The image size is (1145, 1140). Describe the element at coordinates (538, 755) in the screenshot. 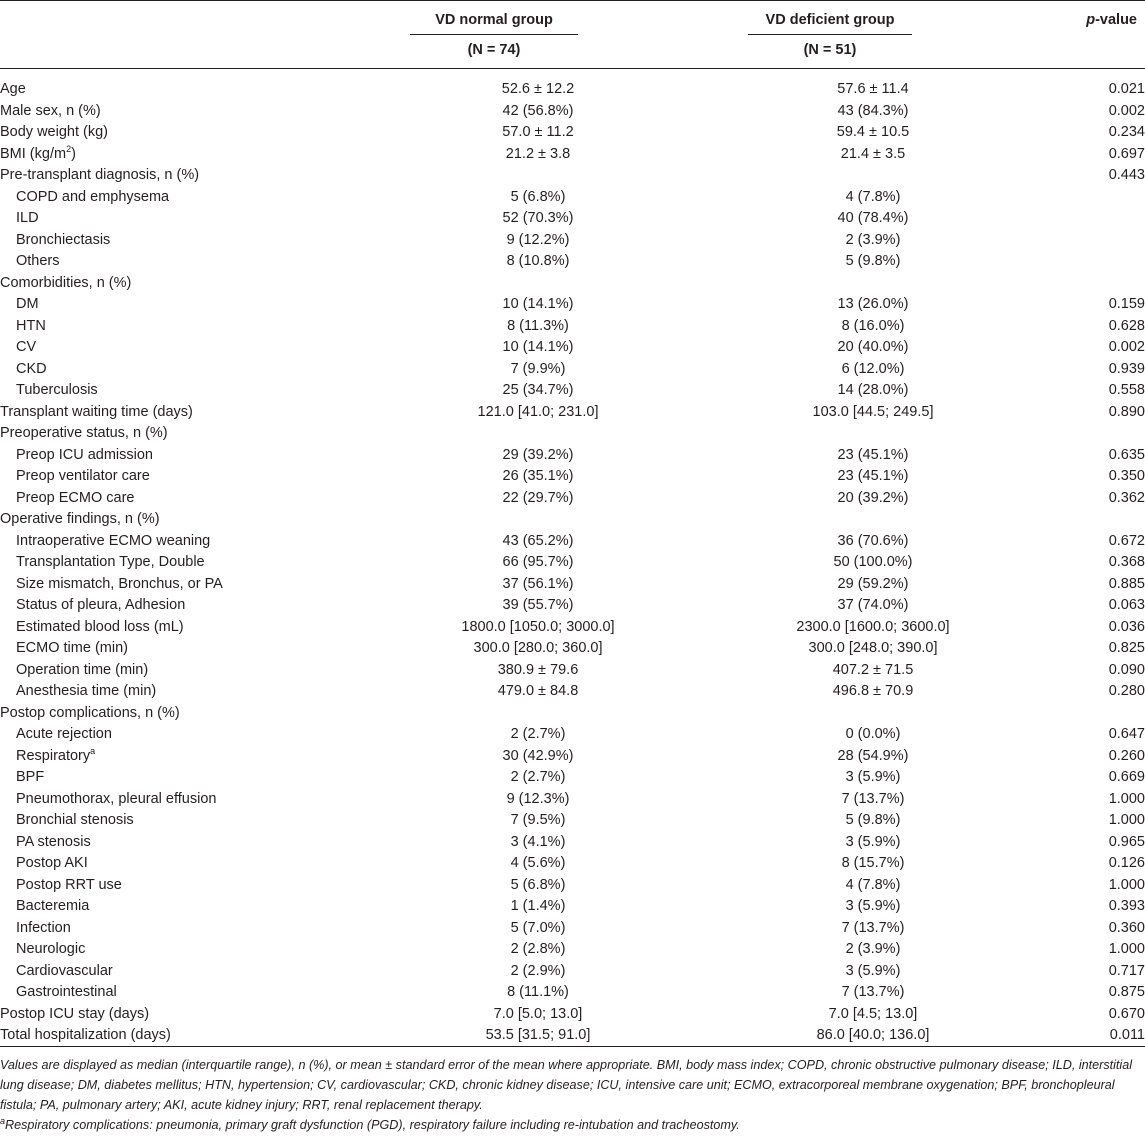

I see `cell-normal-group: 30 (42.9%)` at that location.